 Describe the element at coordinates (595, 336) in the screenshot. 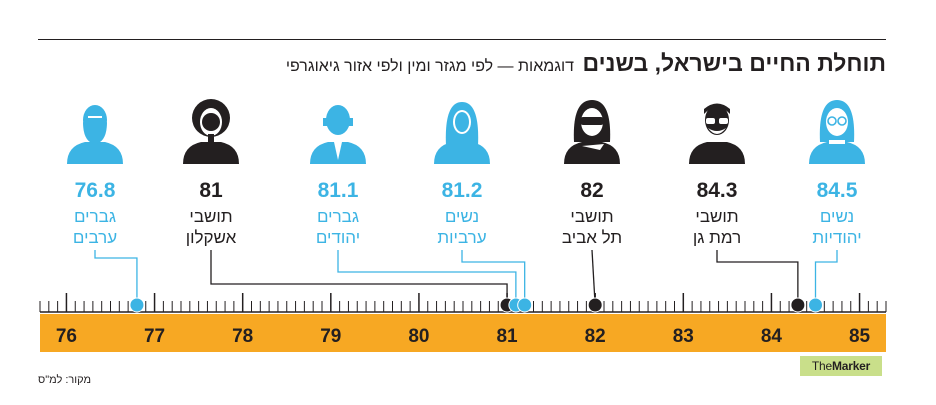

I see `x-tick-label: 82` at that location.